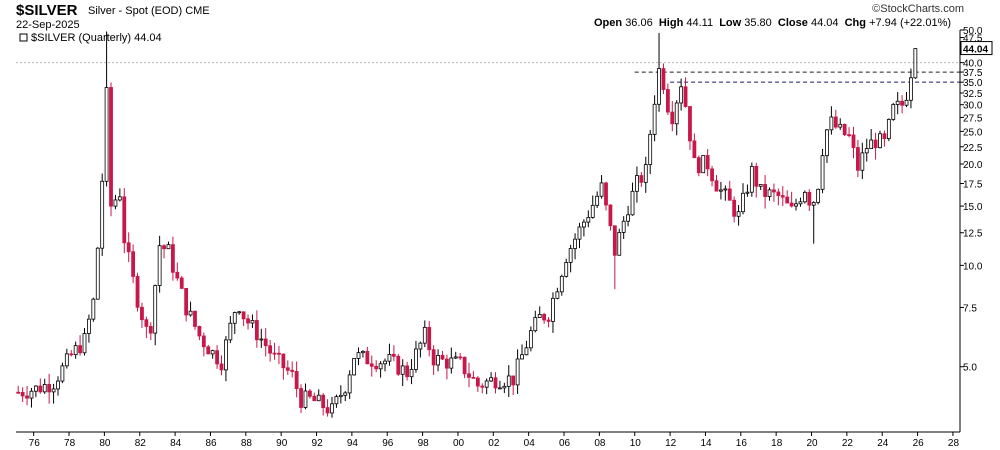  I want to click on y-tick-label: 35.0, so click(973, 83).